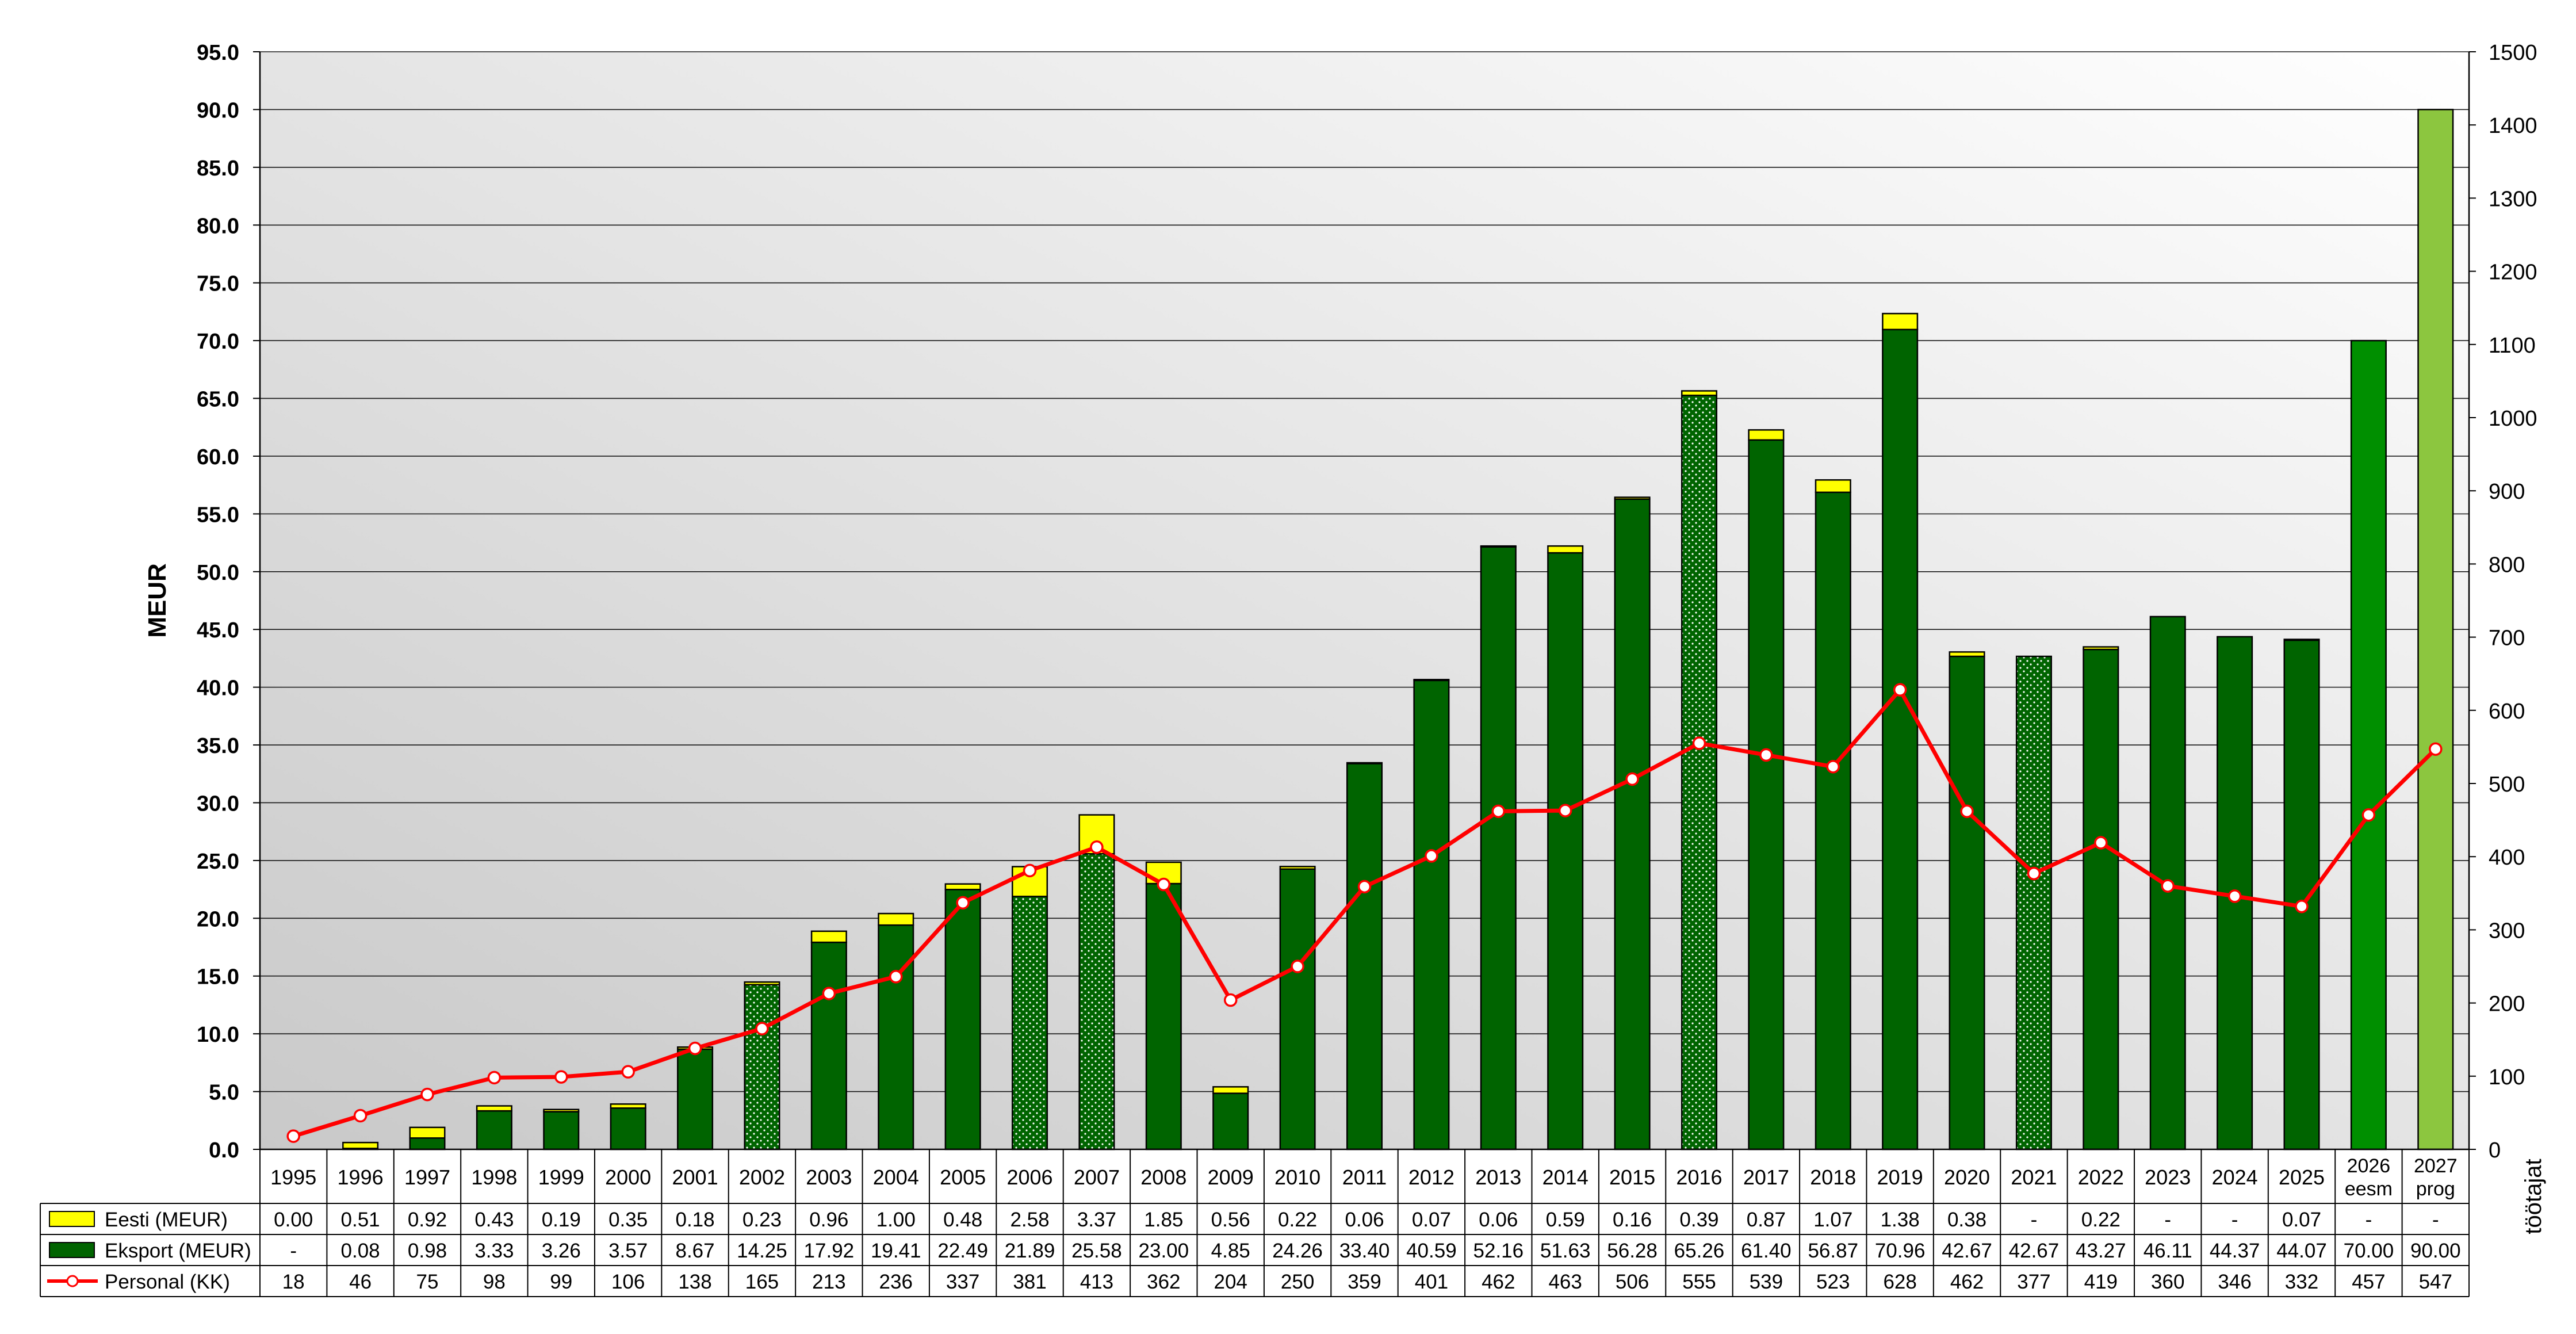 The height and width of the screenshot is (1334, 2576). Describe the element at coordinates (694, 1282) in the screenshot. I see `data-label: 138` at that location.